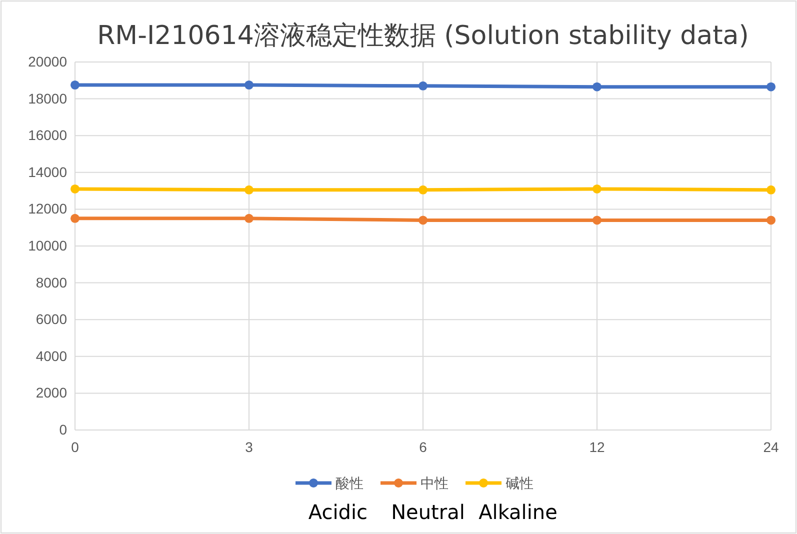 The width and height of the screenshot is (797, 534). Describe the element at coordinates (52, 392) in the screenshot. I see `y-tick-label: 2000` at that location.